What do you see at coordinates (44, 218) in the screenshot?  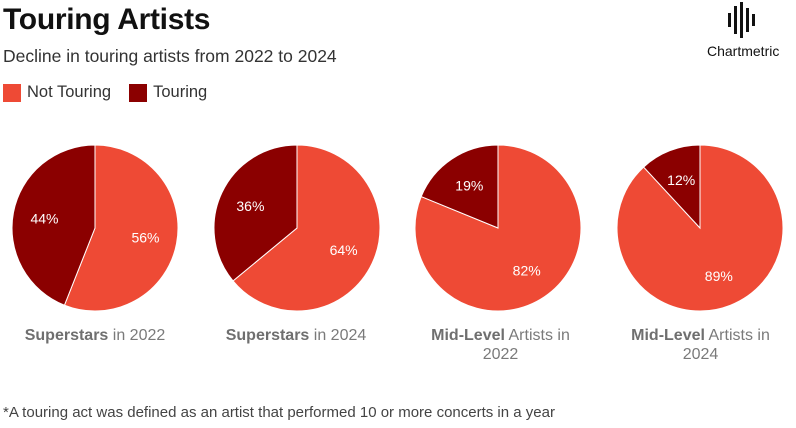 I see `pie-data-label: 44%` at bounding box center [44, 218].